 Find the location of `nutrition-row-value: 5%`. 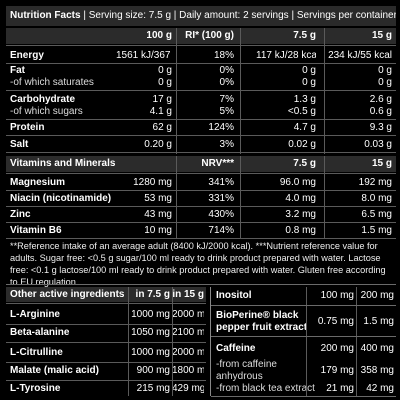

nutrition-row-value: 5% is located at coordinates (226, 111).